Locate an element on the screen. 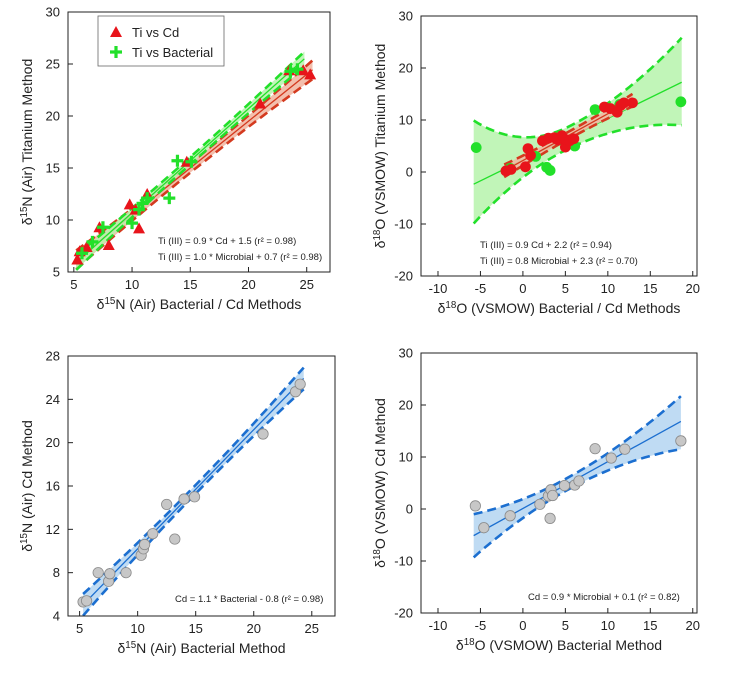 This screenshot has height=692, width=746. regression-equation: Cd = 1.1 * Bacterial - 0.8 (r² = 0.98) is located at coordinates (249, 599).